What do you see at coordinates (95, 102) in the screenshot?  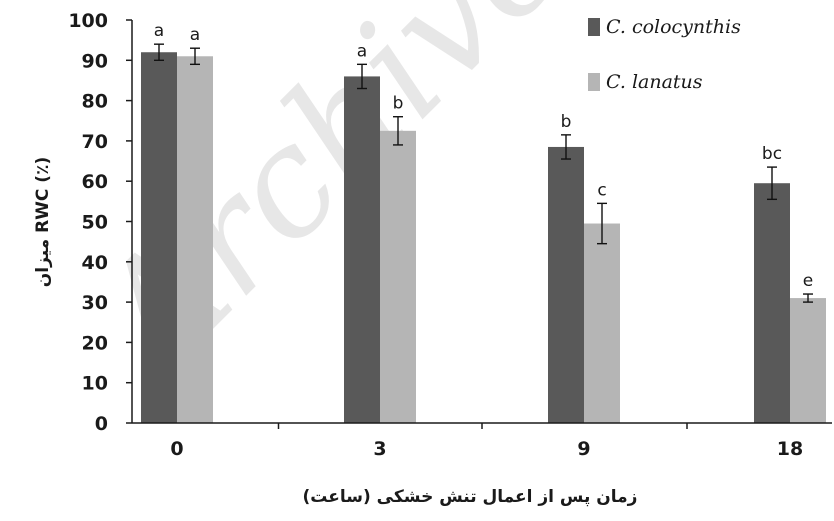 I see `y-tick-label: 80` at bounding box center [95, 102].